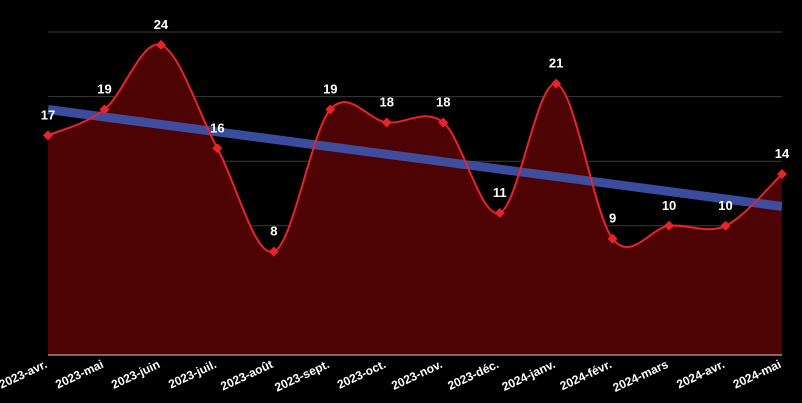  I want to click on data-label: 16, so click(217, 127).